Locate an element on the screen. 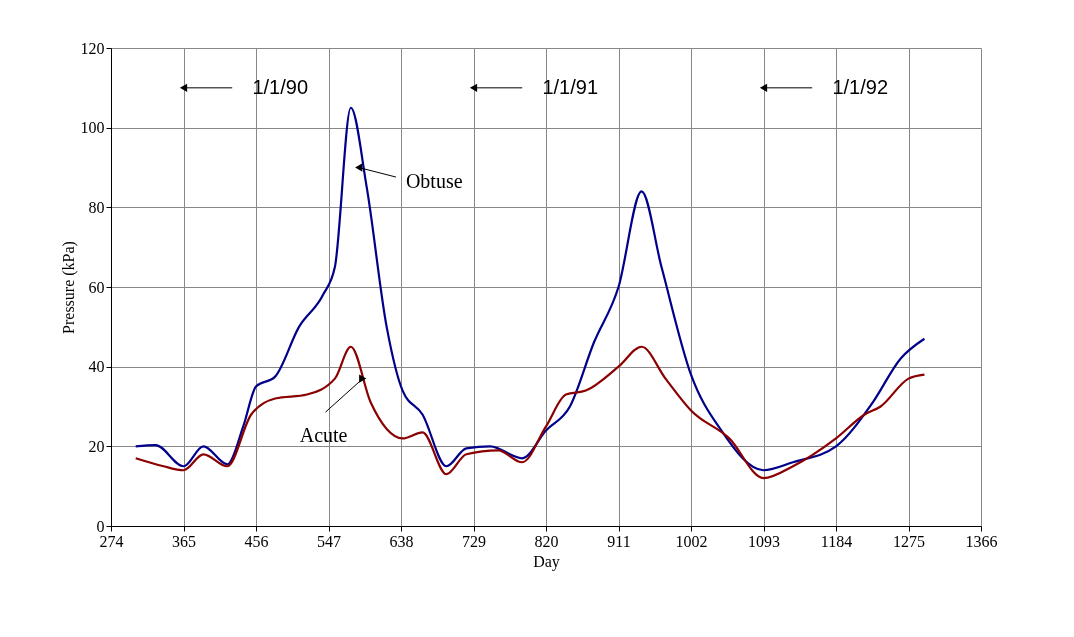  x-tick-label: 1093 is located at coordinates (764, 541).